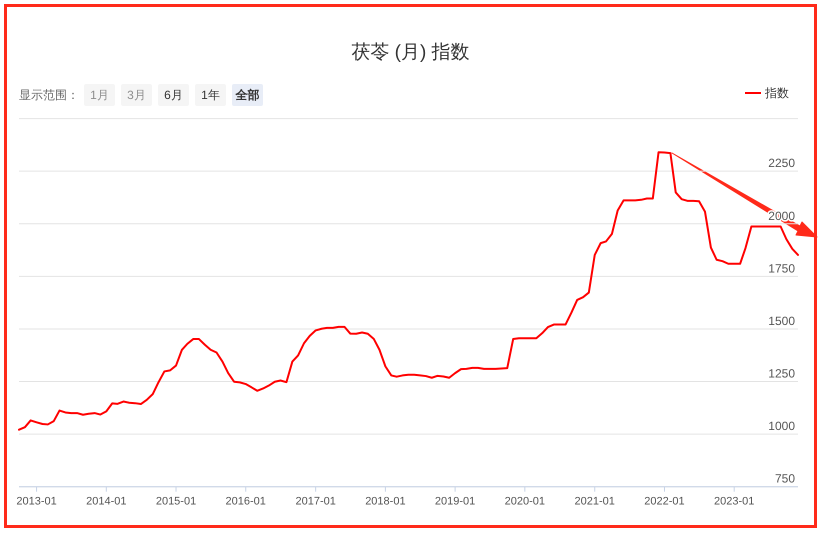 The height and width of the screenshot is (534, 821). Describe the element at coordinates (106, 502) in the screenshot. I see `x-tick-label: 2014-01` at that location.